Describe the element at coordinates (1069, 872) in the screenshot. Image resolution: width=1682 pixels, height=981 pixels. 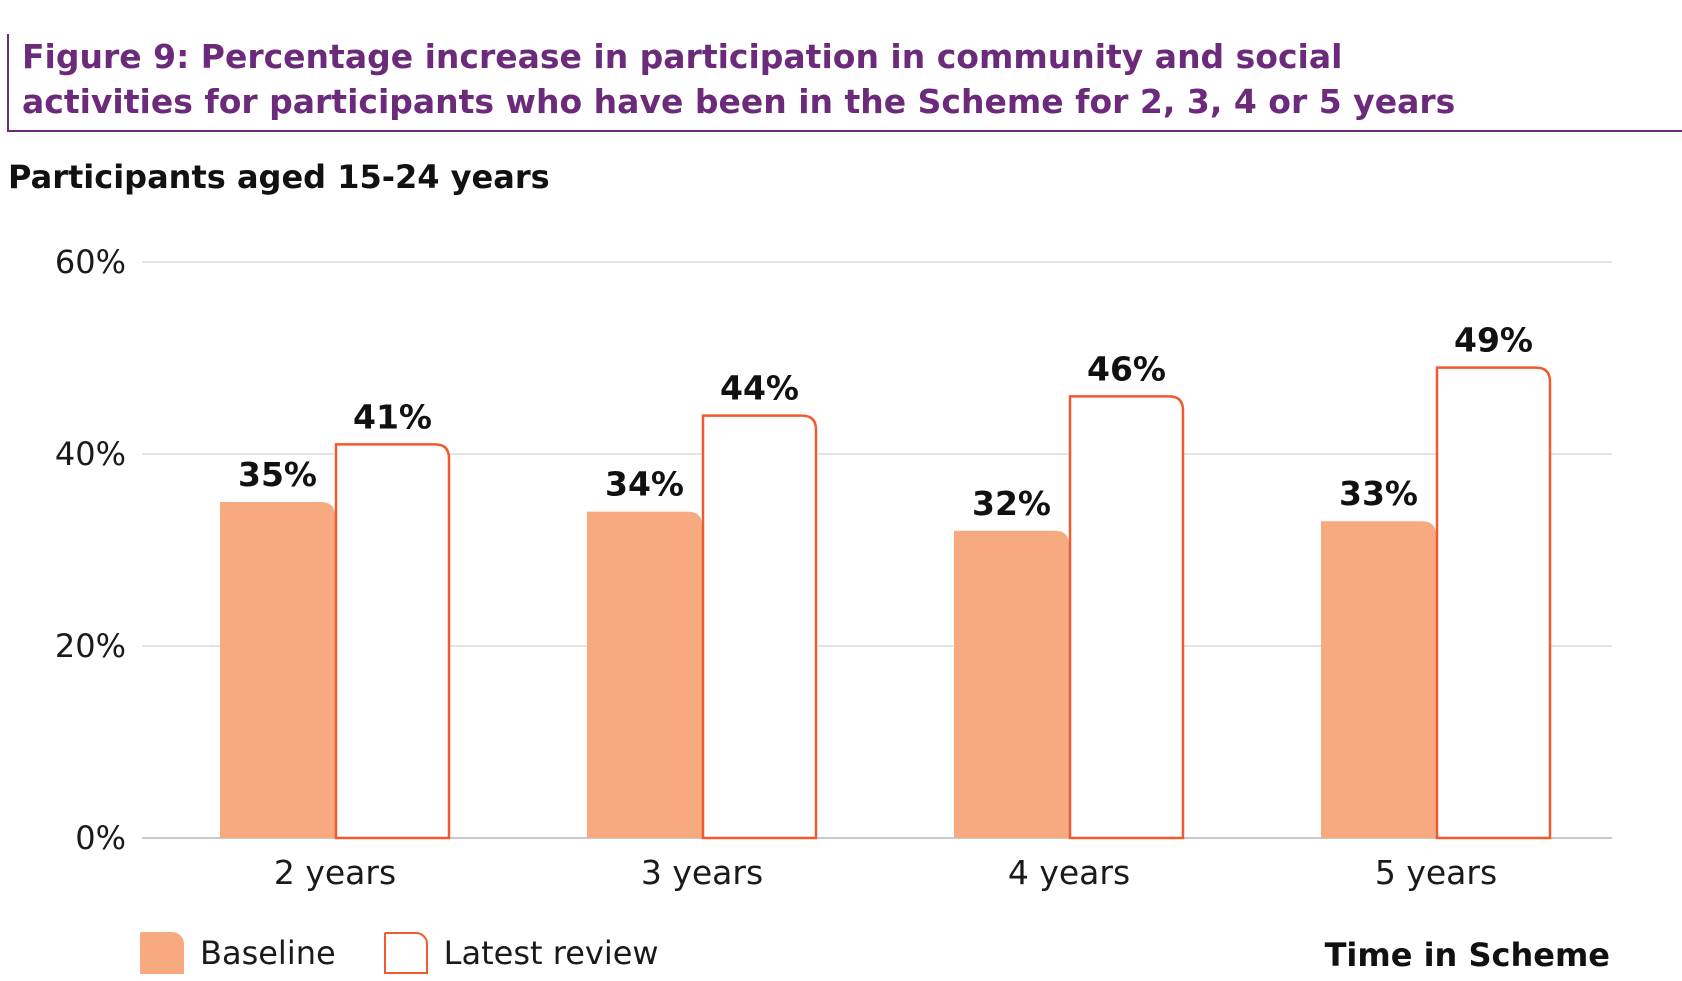
I see `x-tick-label: 4 years` at that location.